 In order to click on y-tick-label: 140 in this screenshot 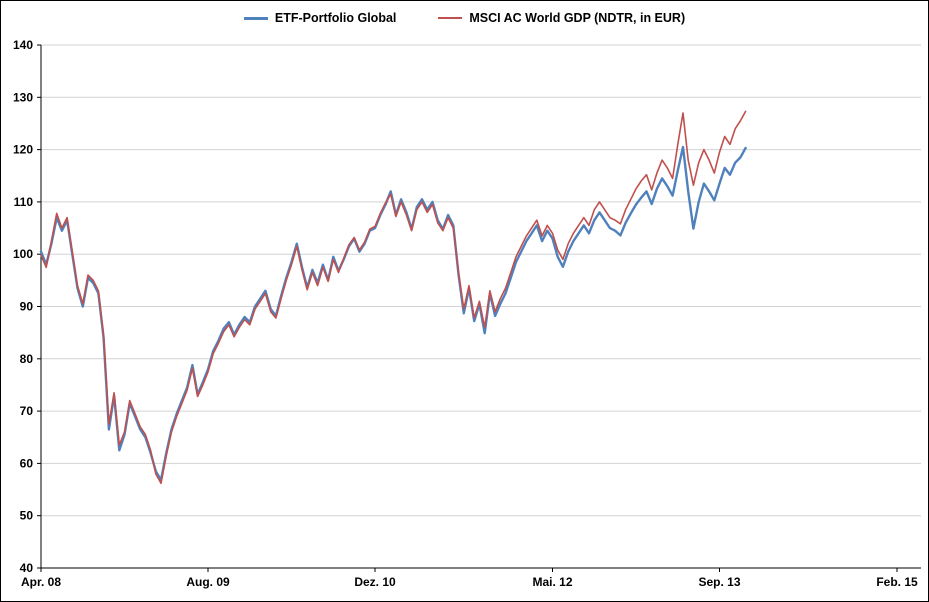, I will do `click(23, 45)`.